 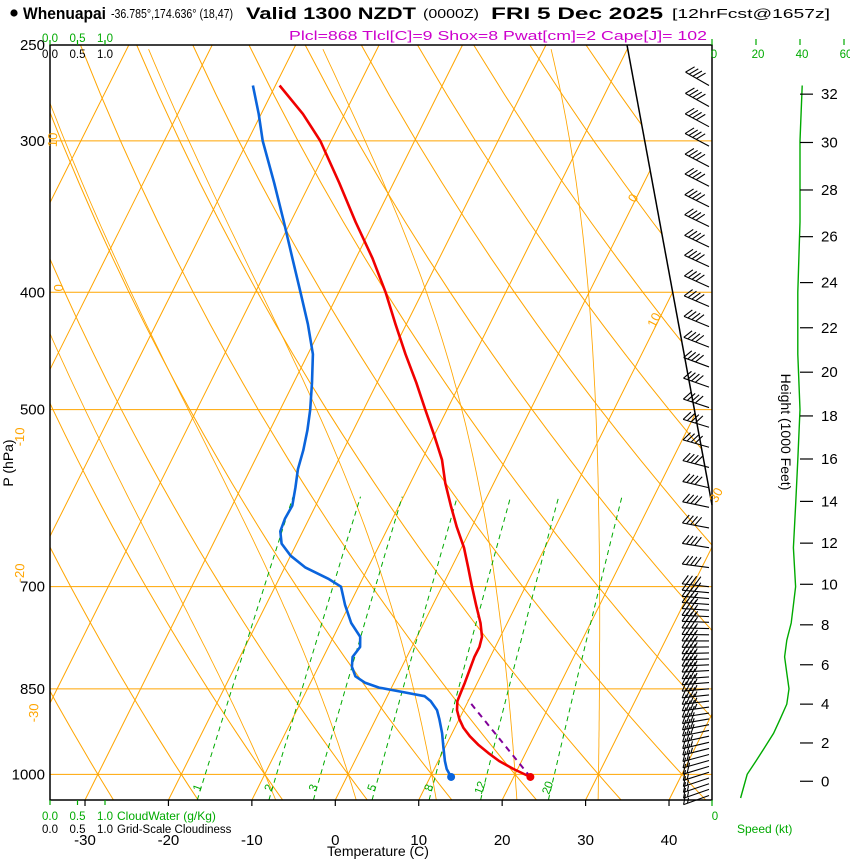 I want to click on cloudwater-scale-tick-top: 1.0, so click(x=105, y=39).